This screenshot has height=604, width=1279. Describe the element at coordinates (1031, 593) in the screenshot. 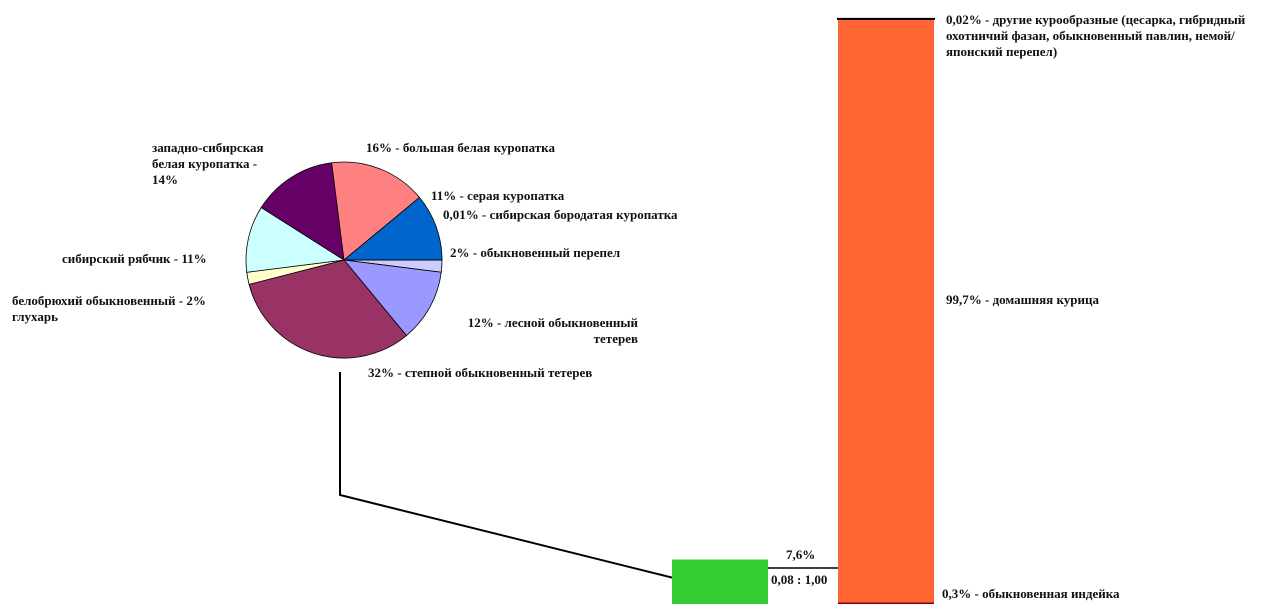

I see `segment-label: 0,3% - обыкновенная индейка` at that location.